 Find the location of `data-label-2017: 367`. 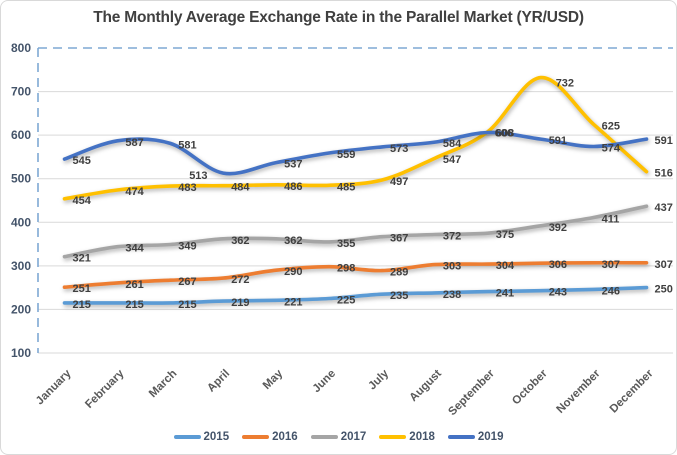

data-label-2017: 367 is located at coordinates (399, 239).